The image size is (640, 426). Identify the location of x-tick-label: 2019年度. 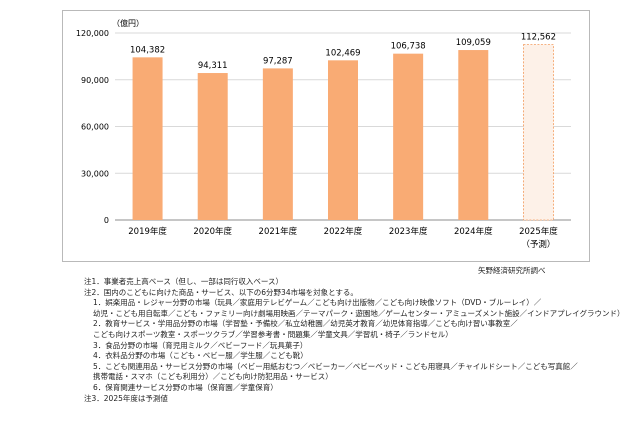
(147, 231).